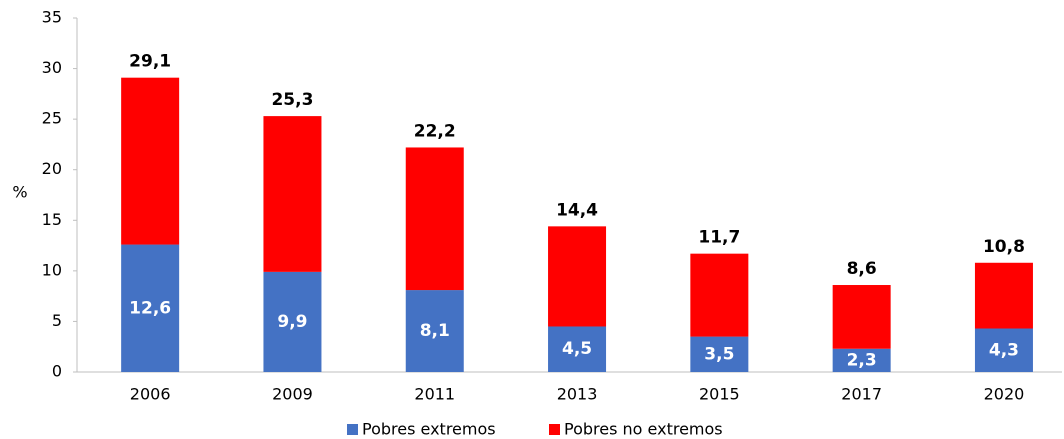  I want to click on y-axis-label: %, so click(19, 192).